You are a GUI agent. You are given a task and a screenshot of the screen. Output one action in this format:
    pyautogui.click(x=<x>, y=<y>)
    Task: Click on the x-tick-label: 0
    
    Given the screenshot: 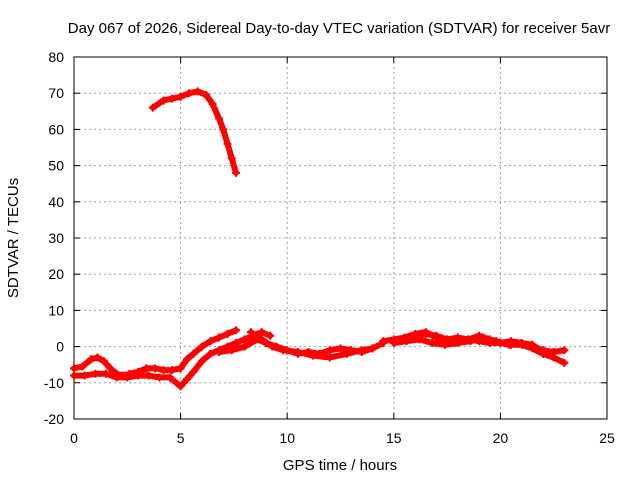 What is the action you would take?
    pyautogui.click(x=74, y=438)
    